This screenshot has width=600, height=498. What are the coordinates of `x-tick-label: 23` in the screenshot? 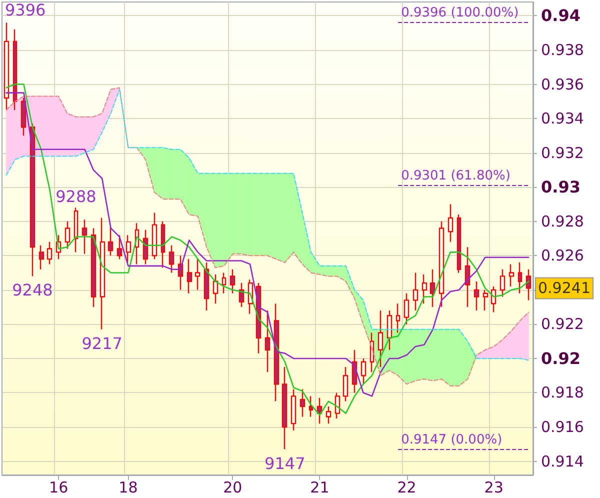 It's located at (494, 487).